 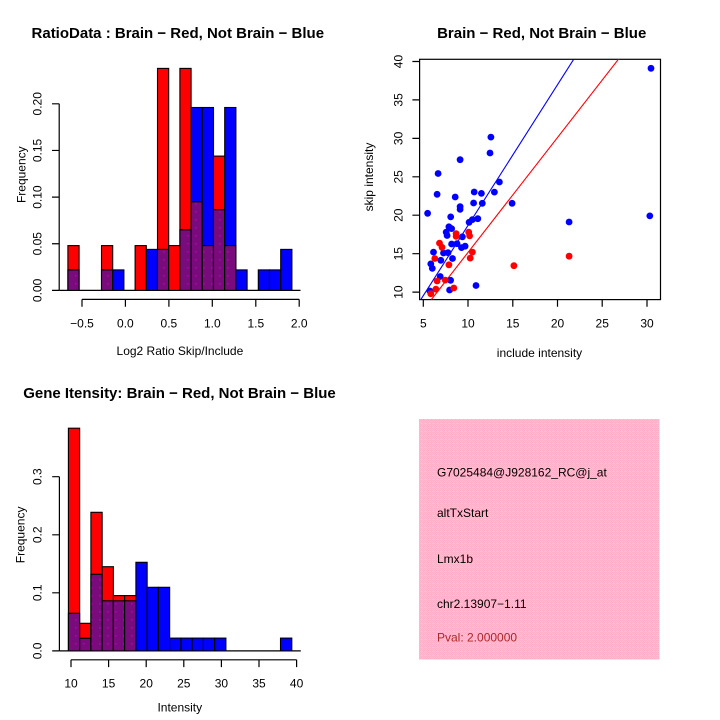 I want to click on svg-text: 0.20, so click(x=38, y=104).